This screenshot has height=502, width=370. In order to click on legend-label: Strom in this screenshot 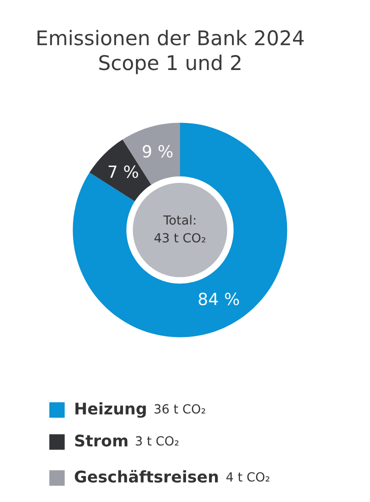, I will do `click(101, 440)`.